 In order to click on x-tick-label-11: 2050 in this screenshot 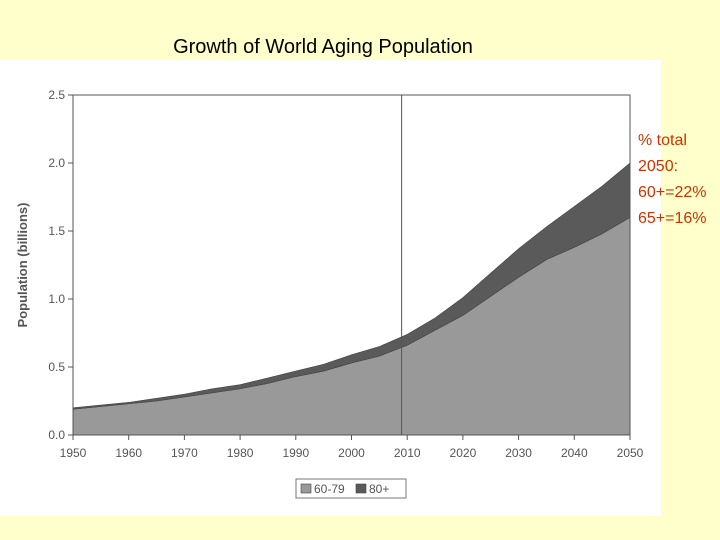, I will do `click(630, 453)`.